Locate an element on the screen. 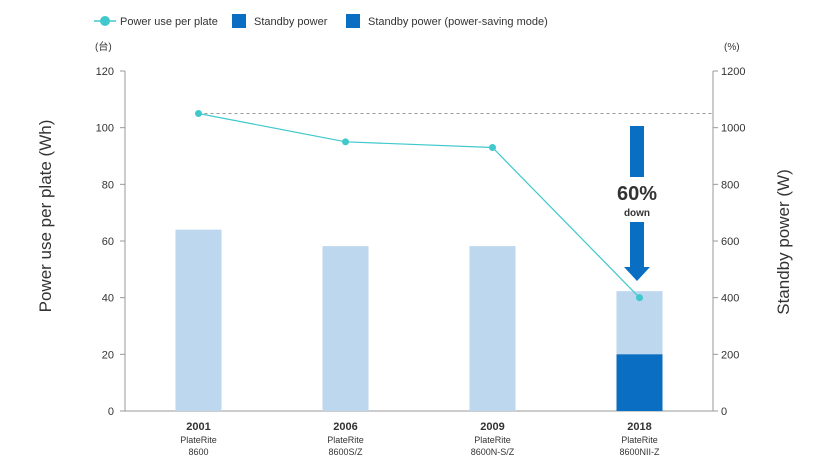  annotation-arrow-shaft-top is located at coordinates (637, 151).